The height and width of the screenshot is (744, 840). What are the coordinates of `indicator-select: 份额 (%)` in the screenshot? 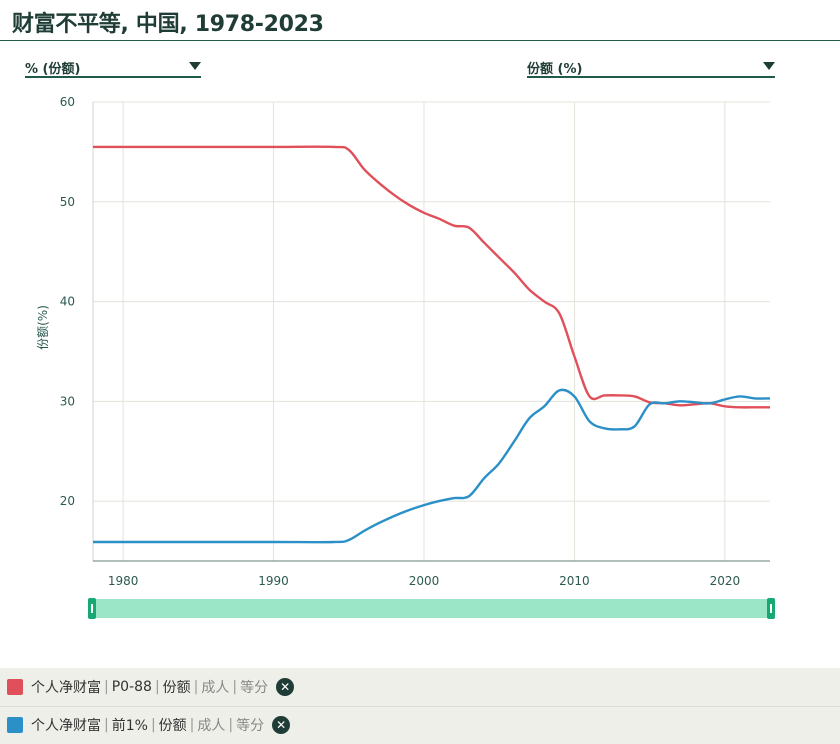 It's located at (651, 66).